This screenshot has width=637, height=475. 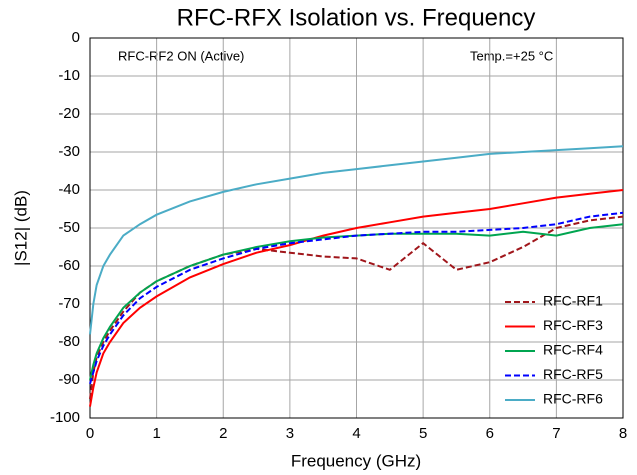 I want to click on y-tick-label: -60, so click(x=69, y=265).